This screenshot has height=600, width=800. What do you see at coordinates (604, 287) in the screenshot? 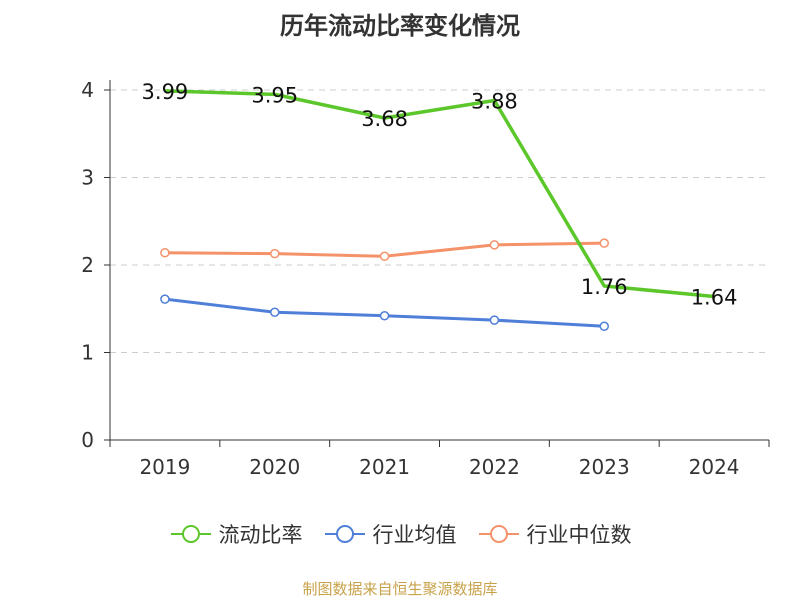
I see `data-label: 1.76` at bounding box center [604, 287].